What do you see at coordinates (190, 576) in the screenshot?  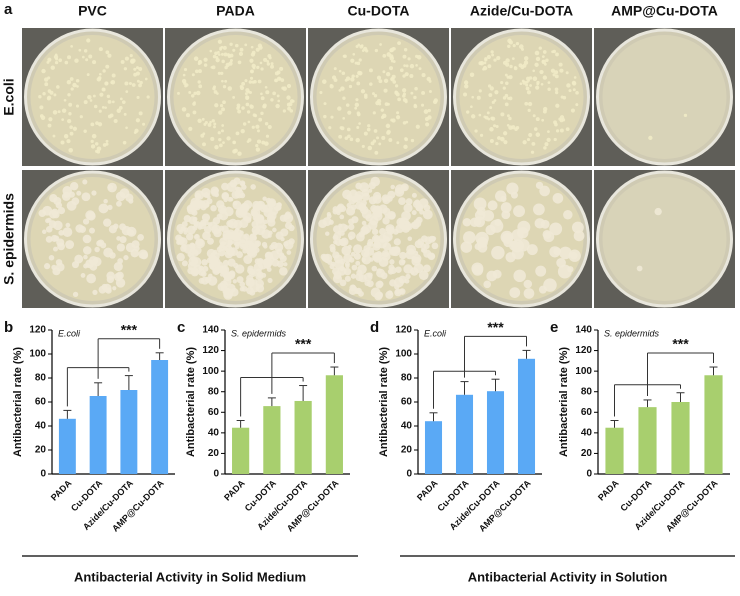 I see `section-title: Antibacterial Activity in Solid Medium` at bounding box center [190, 576].